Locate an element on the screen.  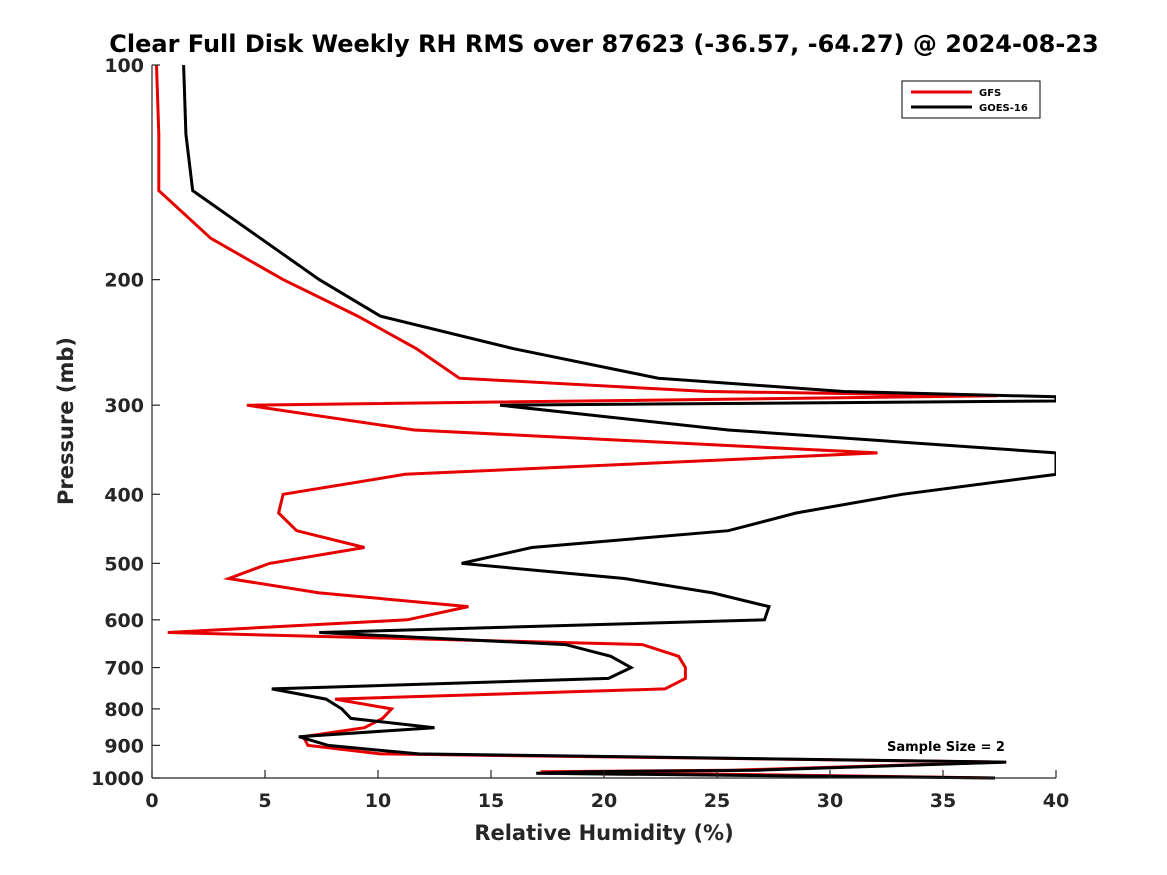
x-tick-label: 30 is located at coordinates (830, 801).